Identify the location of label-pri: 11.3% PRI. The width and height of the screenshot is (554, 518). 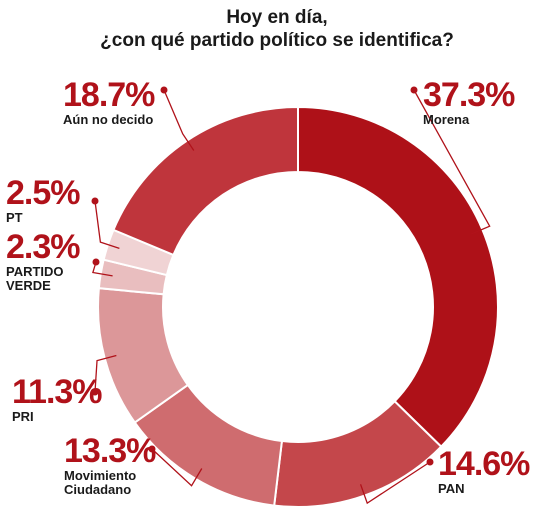
(57, 398).